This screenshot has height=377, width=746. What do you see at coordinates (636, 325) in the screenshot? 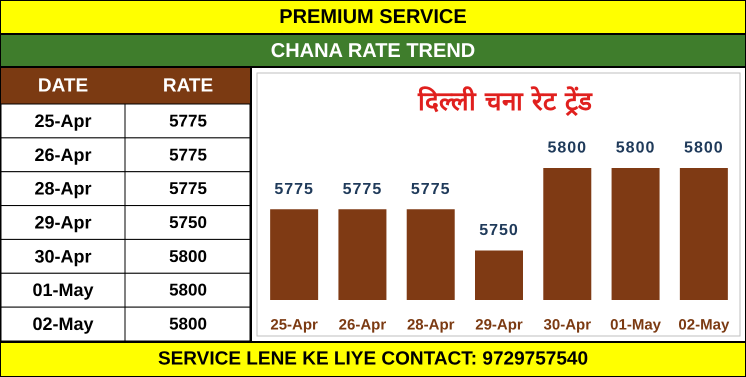
I see `x-tick-label: 01-May` at bounding box center [636, 325].